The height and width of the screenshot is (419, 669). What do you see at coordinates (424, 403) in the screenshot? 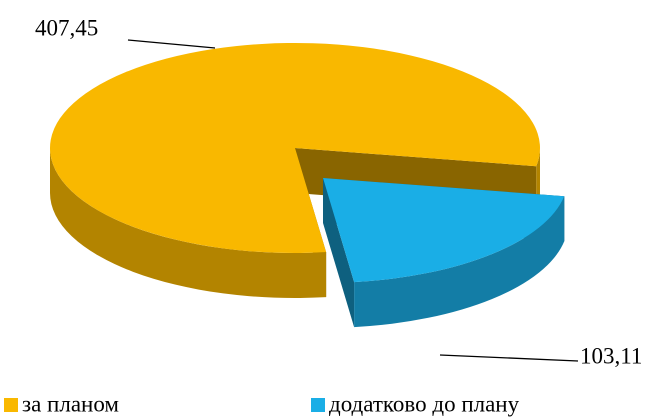
I see `legend-label: додатково до плану` at bounding box center [424, 403].